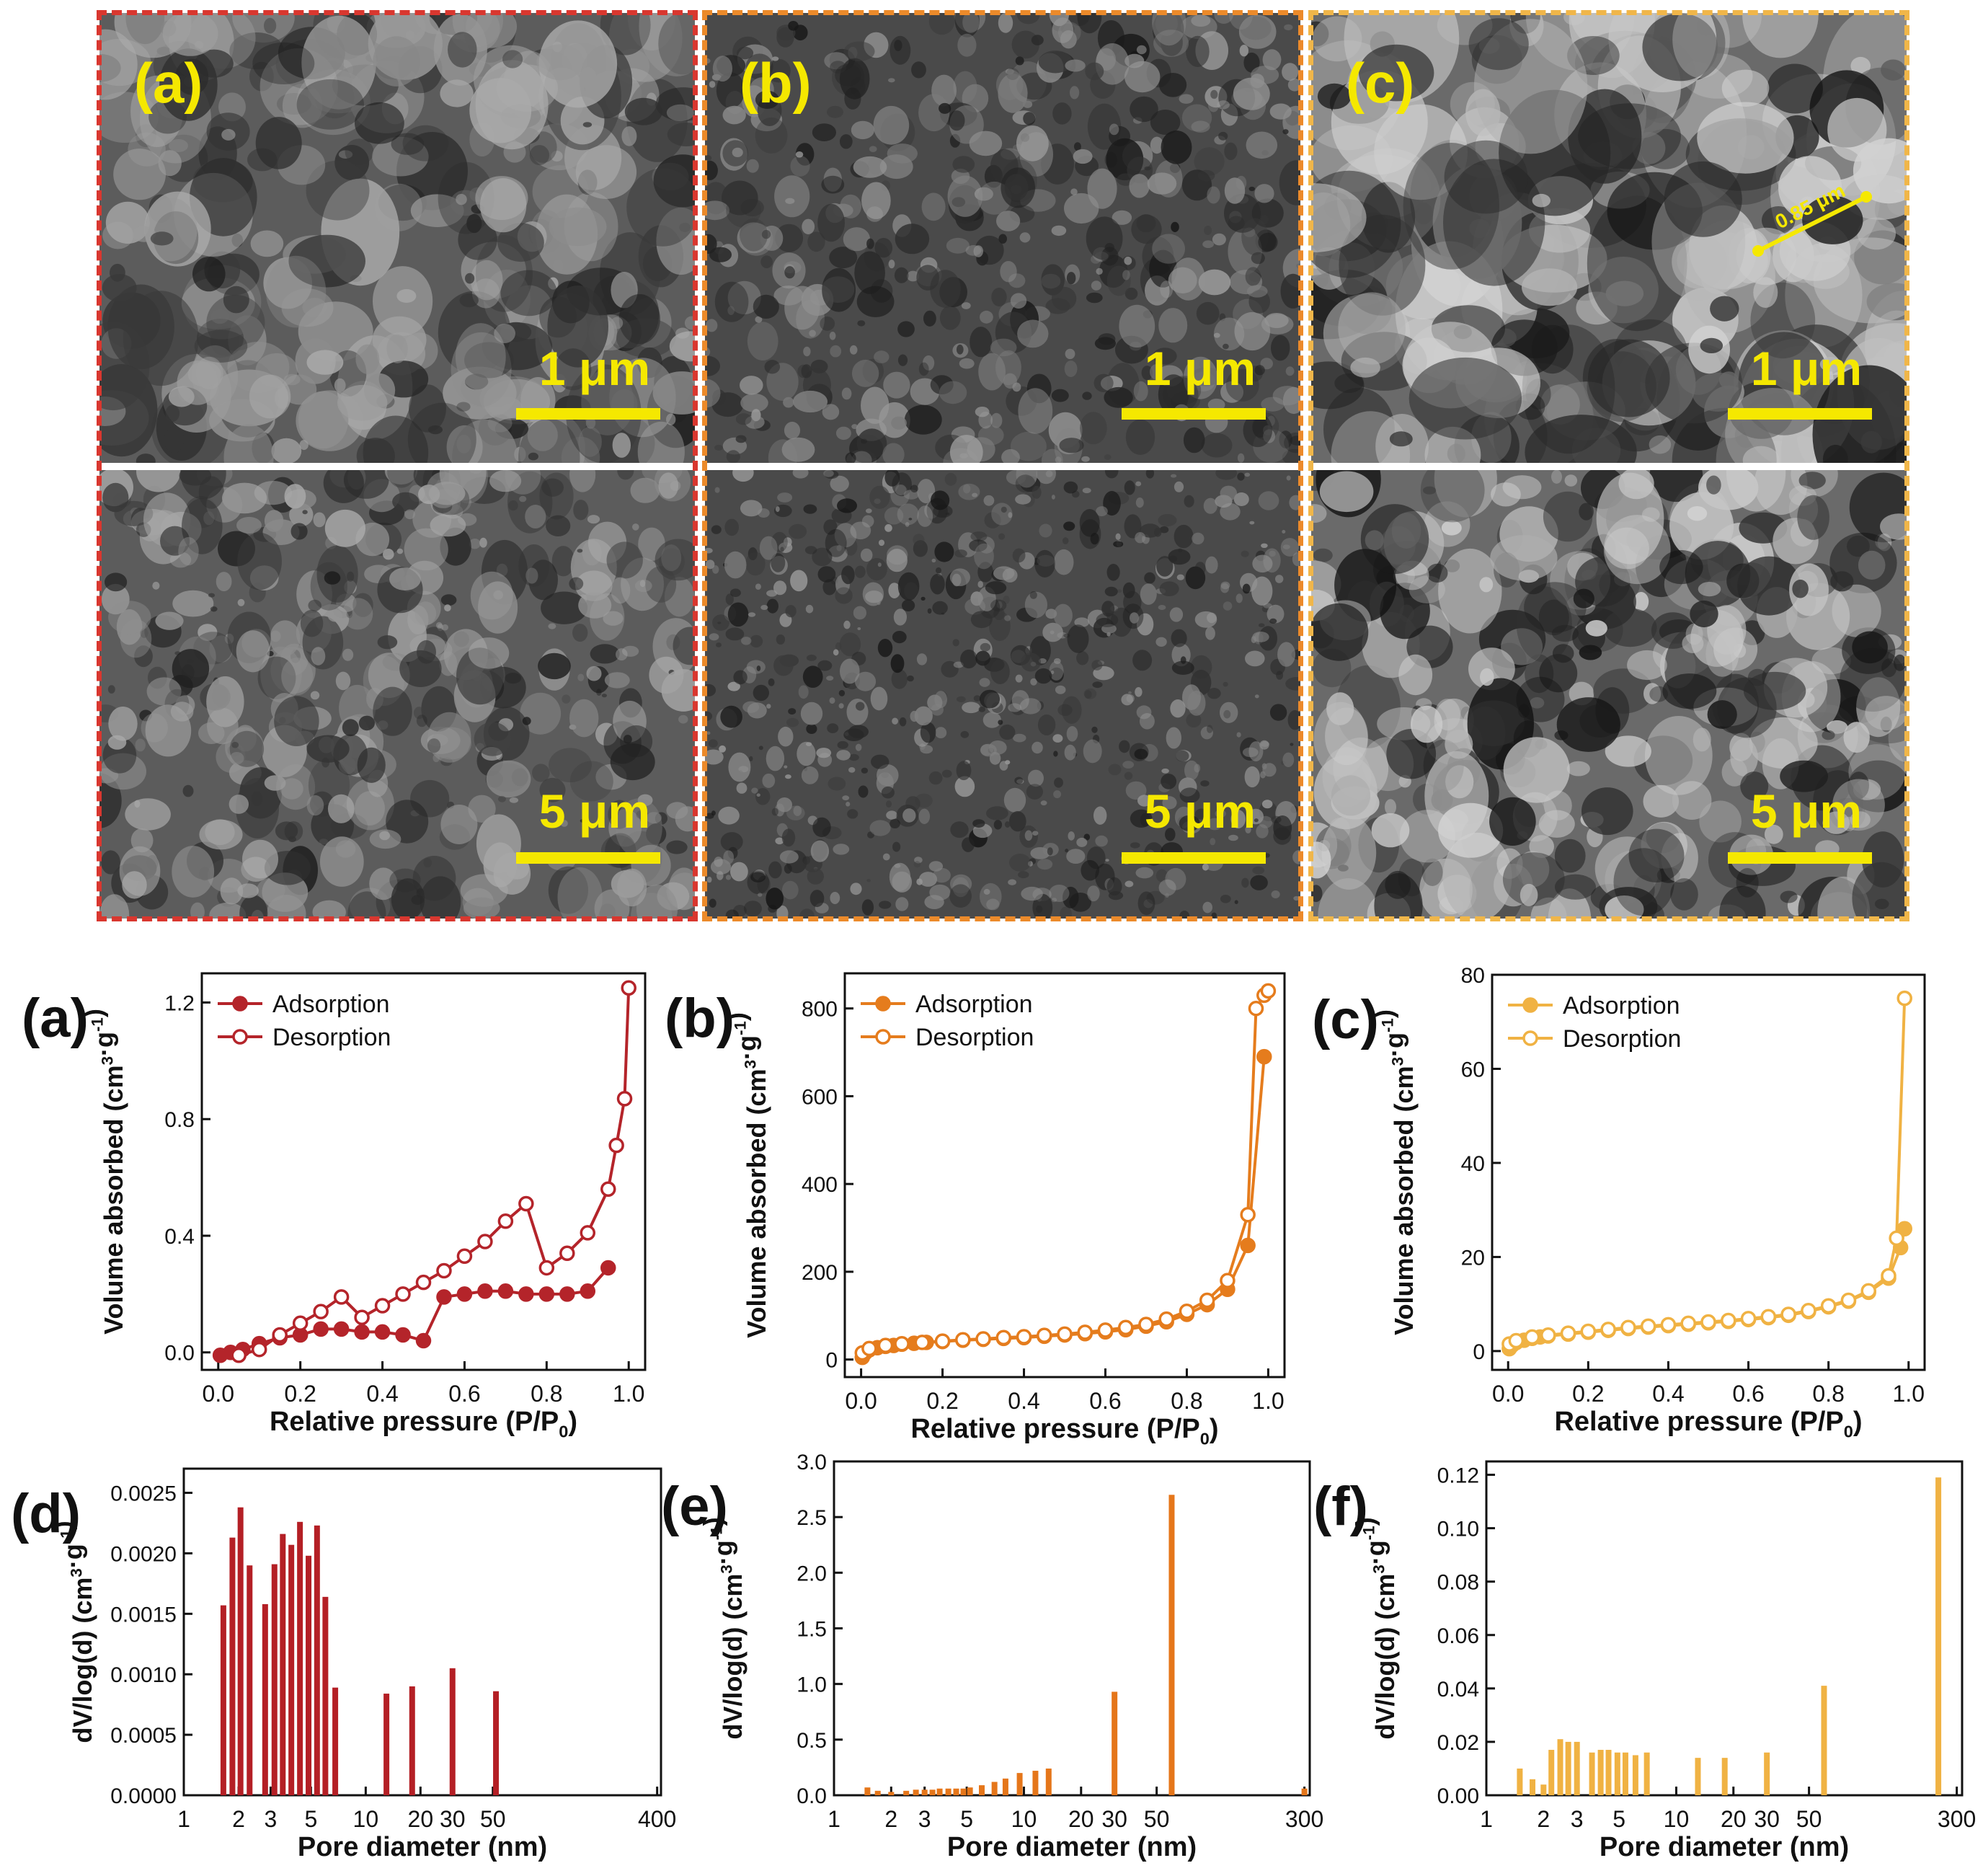 This screenshot has height=1876, width=1983. Describe the element at coordinates (1767, 1819) in the screenshot. I see `x-tick-label: 30` at that location.